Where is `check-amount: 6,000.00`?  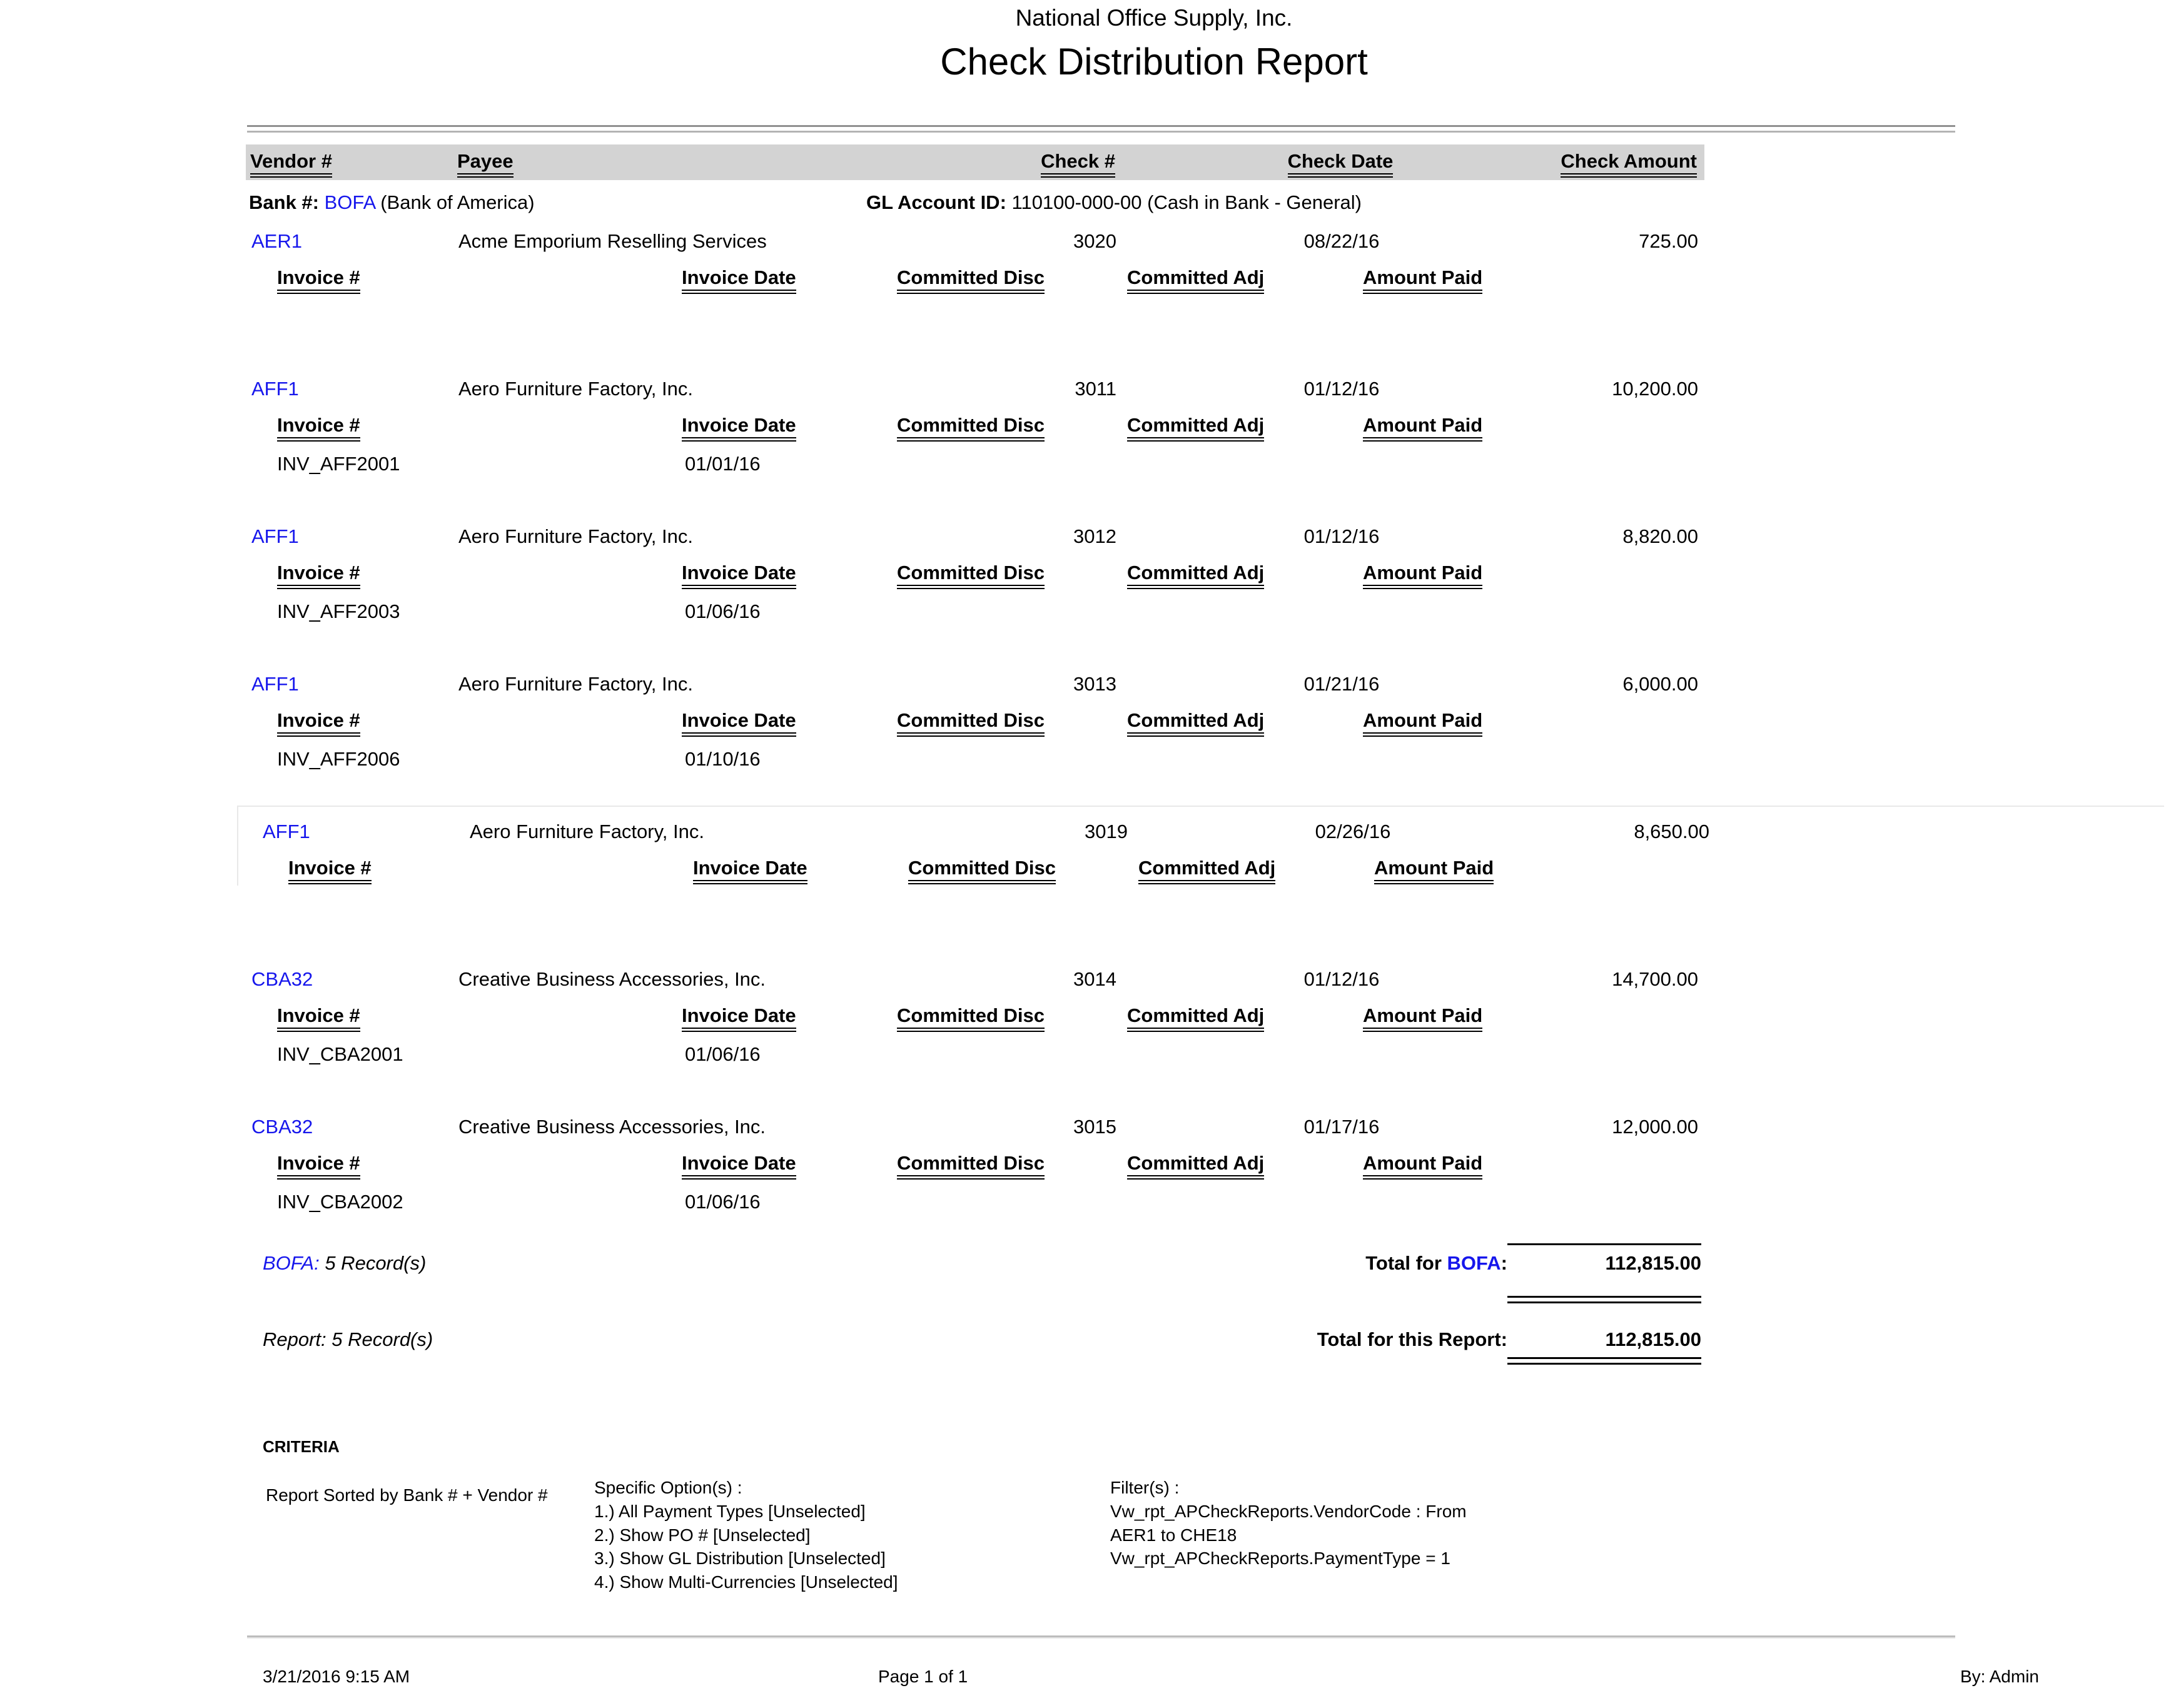 check-amount: 6,000.00 is located at coordinates (1660, 684).